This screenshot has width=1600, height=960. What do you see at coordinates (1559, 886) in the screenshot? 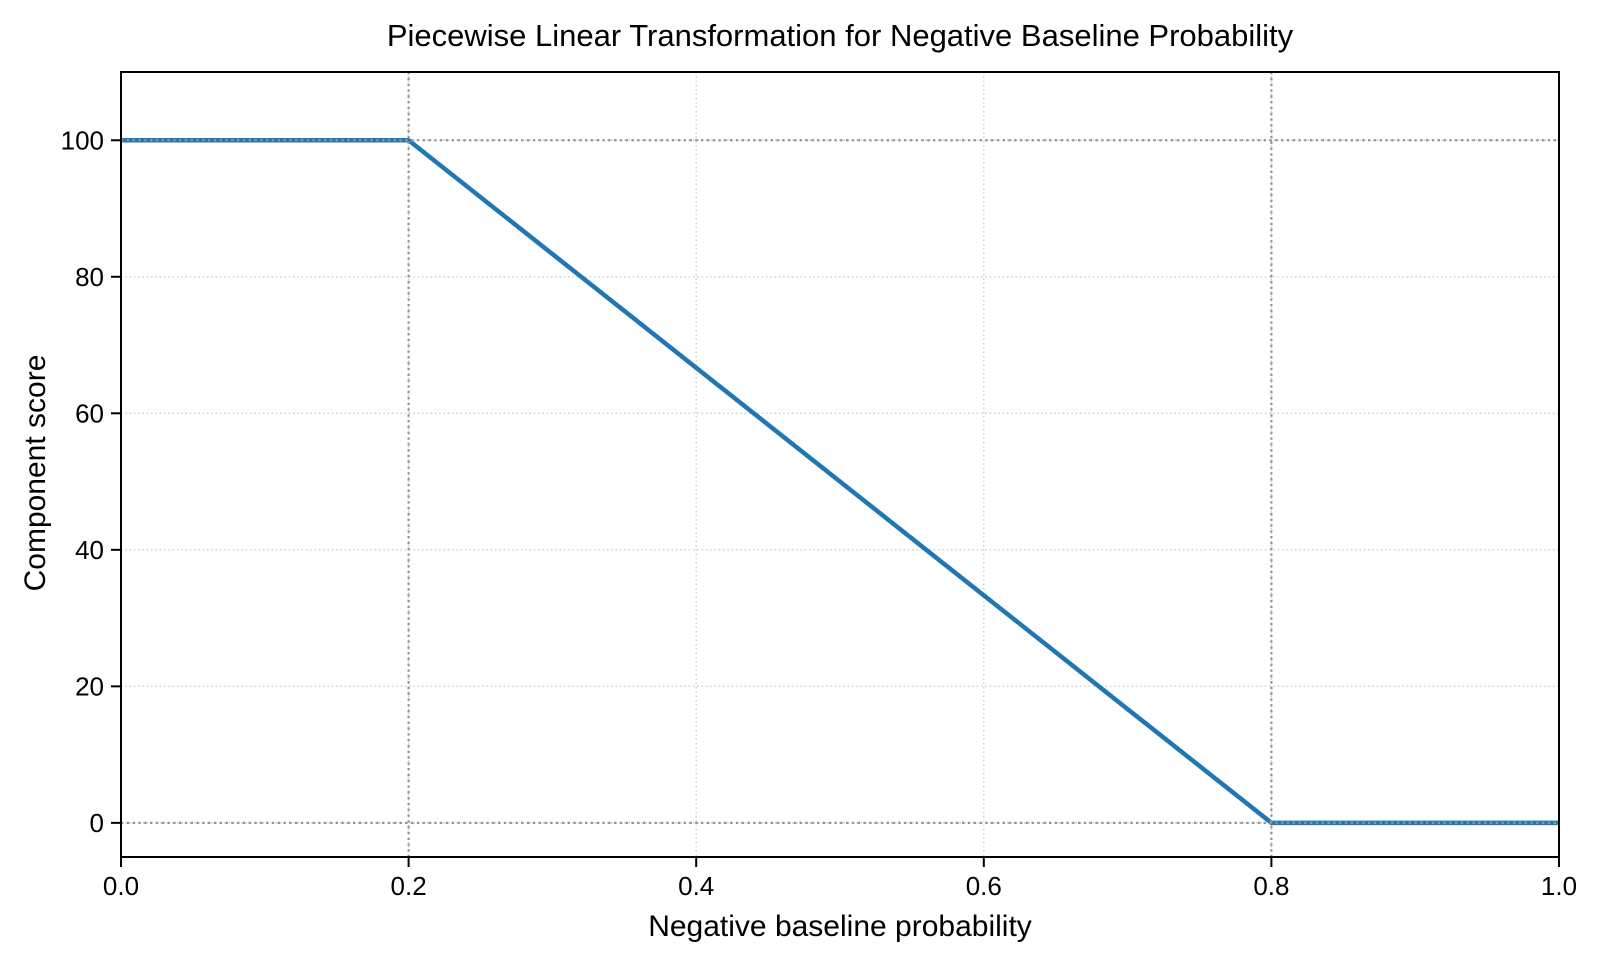
I see `x-tick-label: 1.0` at bounding box center [1559, 886].